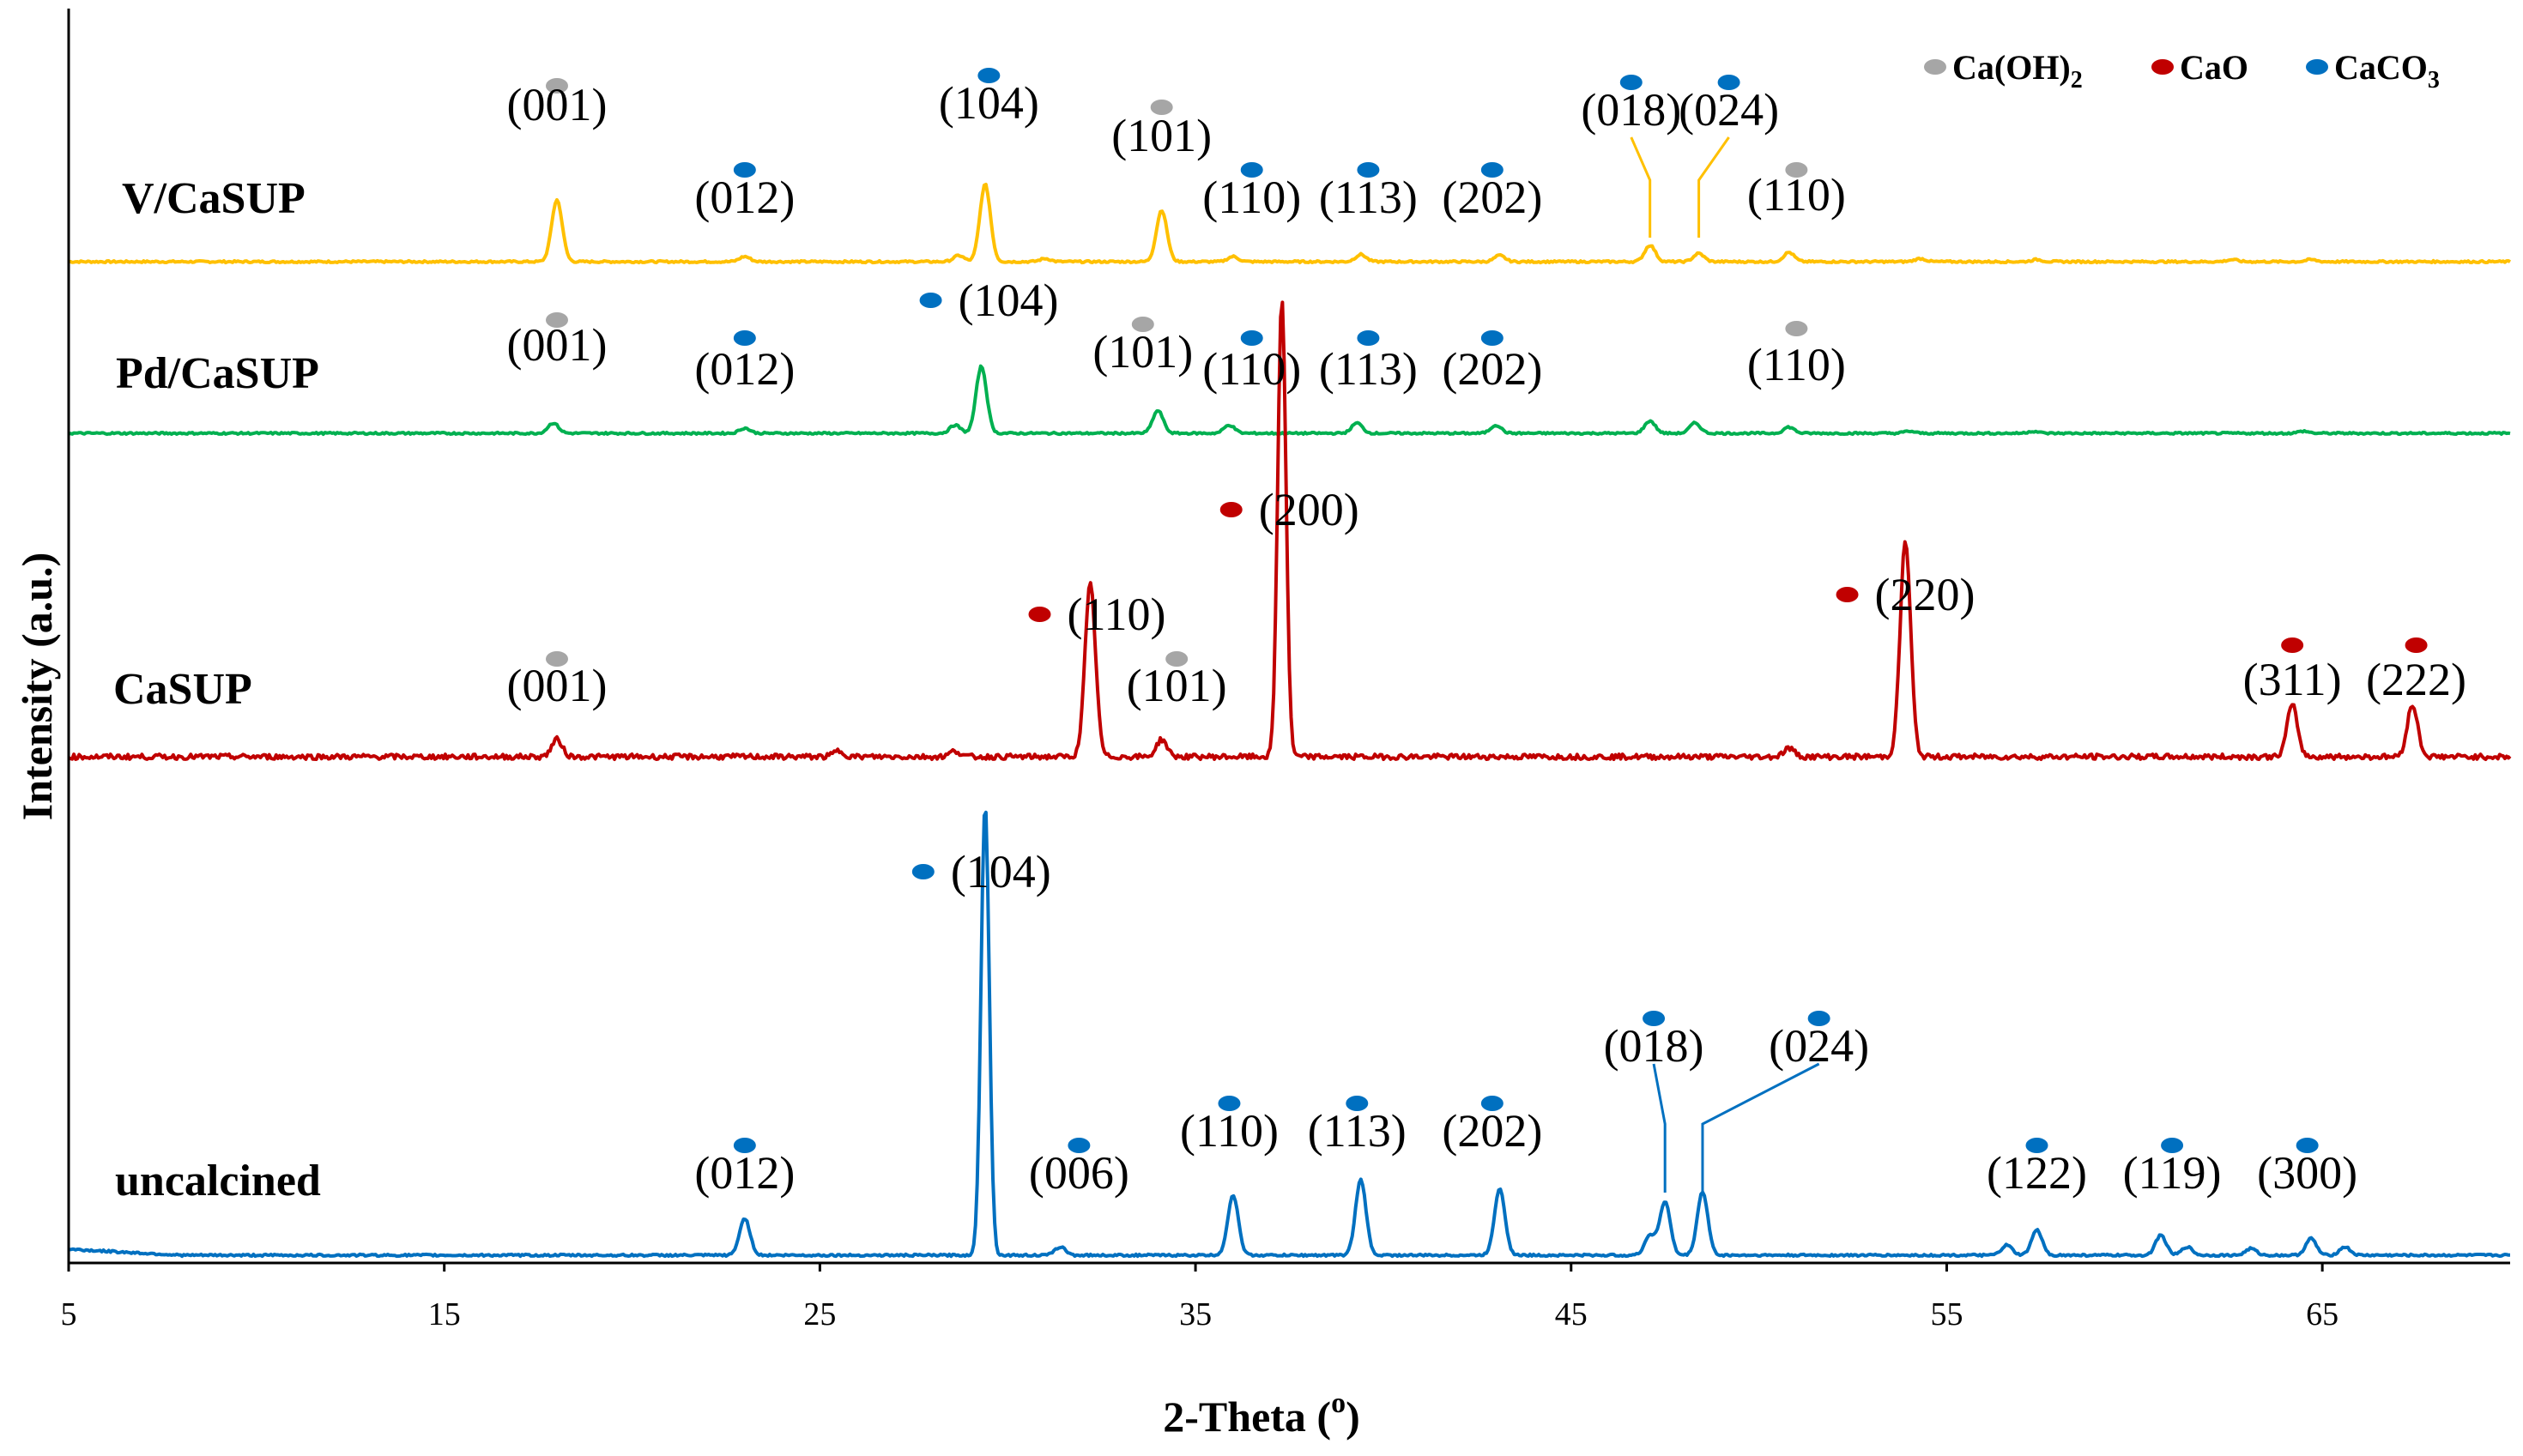 Image resolution: width=2523 pixels, height=1456 pixels. What do you see at coordinates (2387, 71) in the screenshot?
I see `legend-label: CaCO3` at bounding box center [2387, 71].